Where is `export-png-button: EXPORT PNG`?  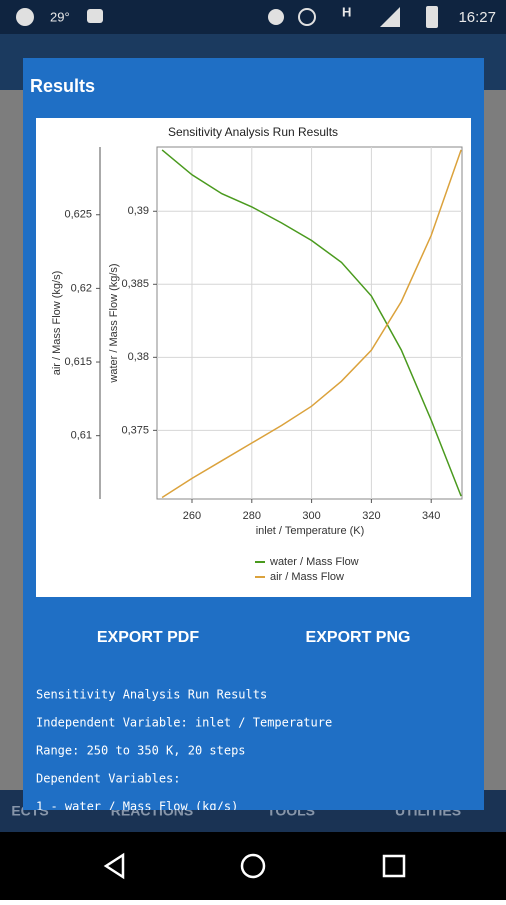
export-png-button: EXPORT PNG is located at coordinates (358, 637).